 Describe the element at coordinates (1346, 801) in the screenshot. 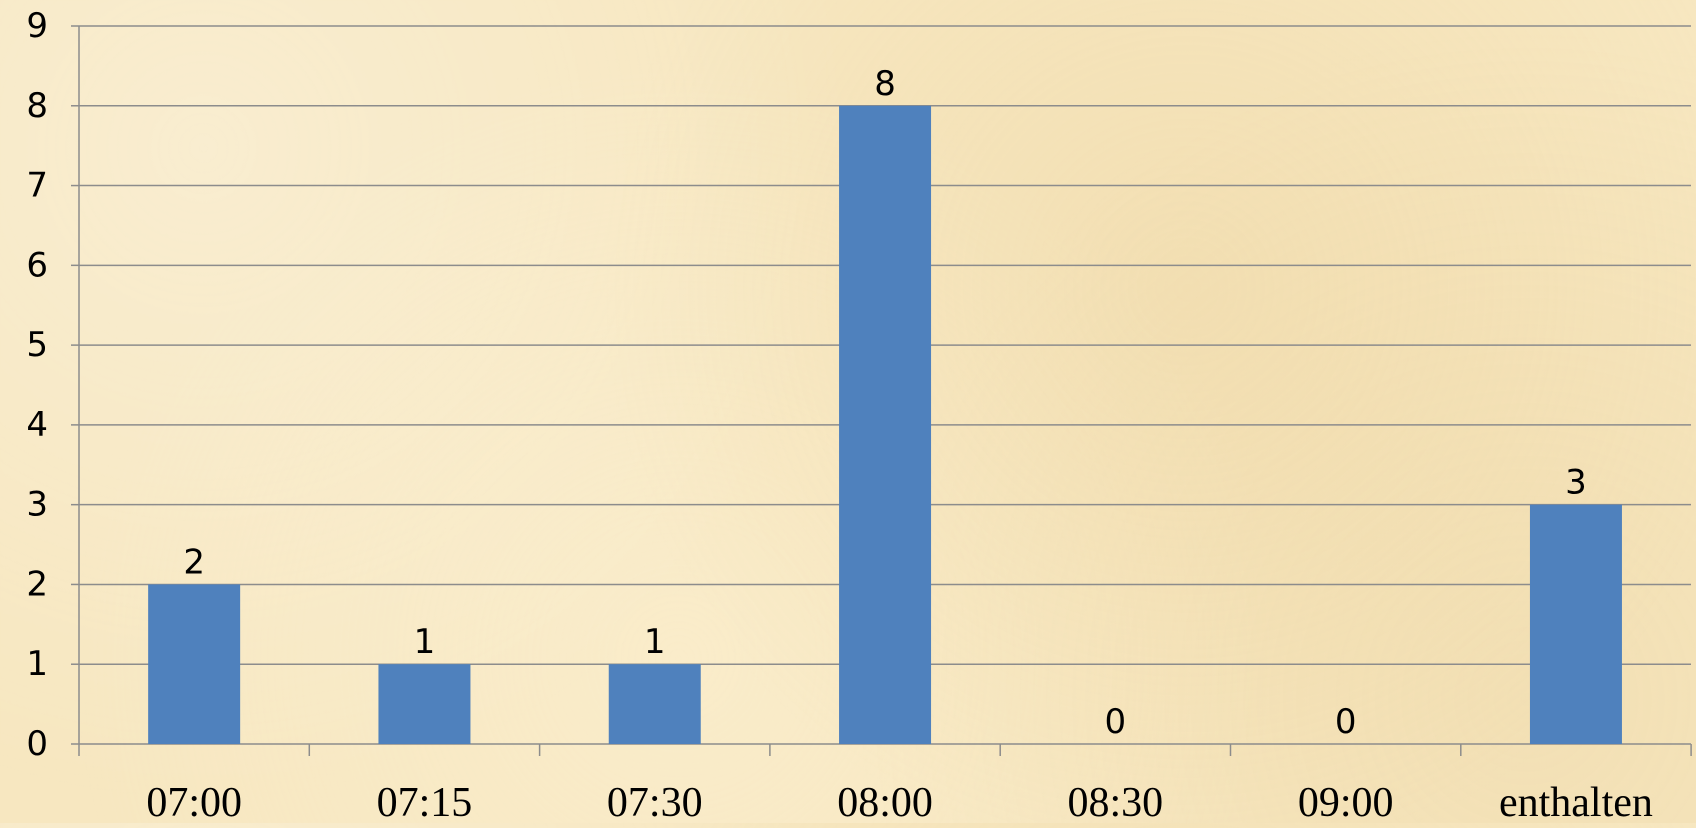

I see `x-axis-tick-label: 09:00` at that location.